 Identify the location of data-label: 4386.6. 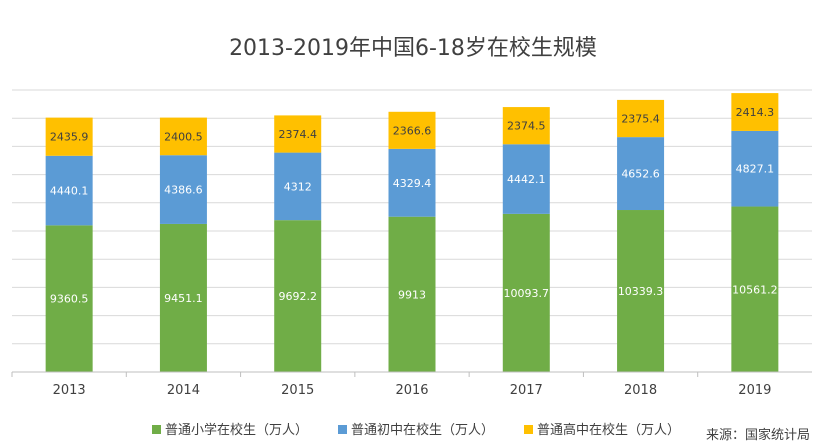
(183, 190).